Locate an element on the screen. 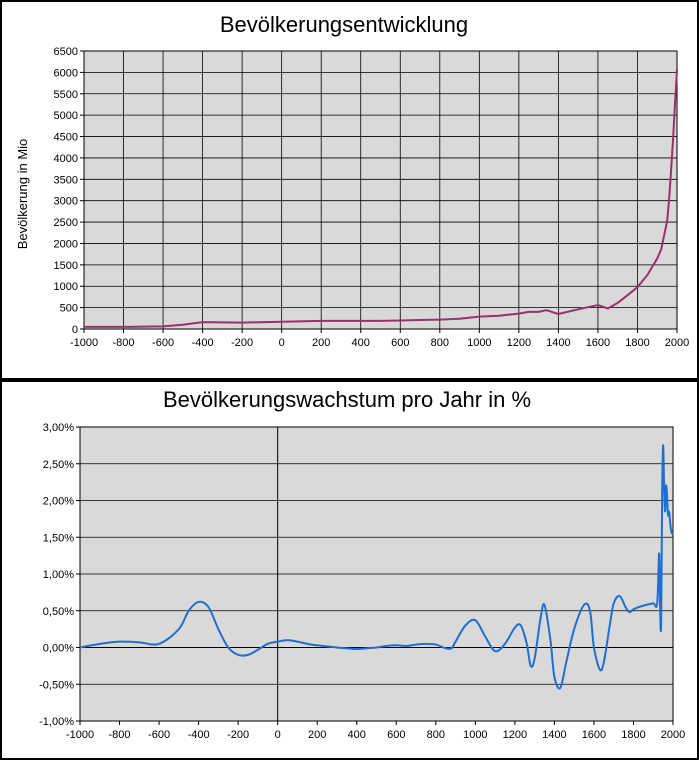  chart1-x-tick-label: 200 is located at coordinates (321, 343).